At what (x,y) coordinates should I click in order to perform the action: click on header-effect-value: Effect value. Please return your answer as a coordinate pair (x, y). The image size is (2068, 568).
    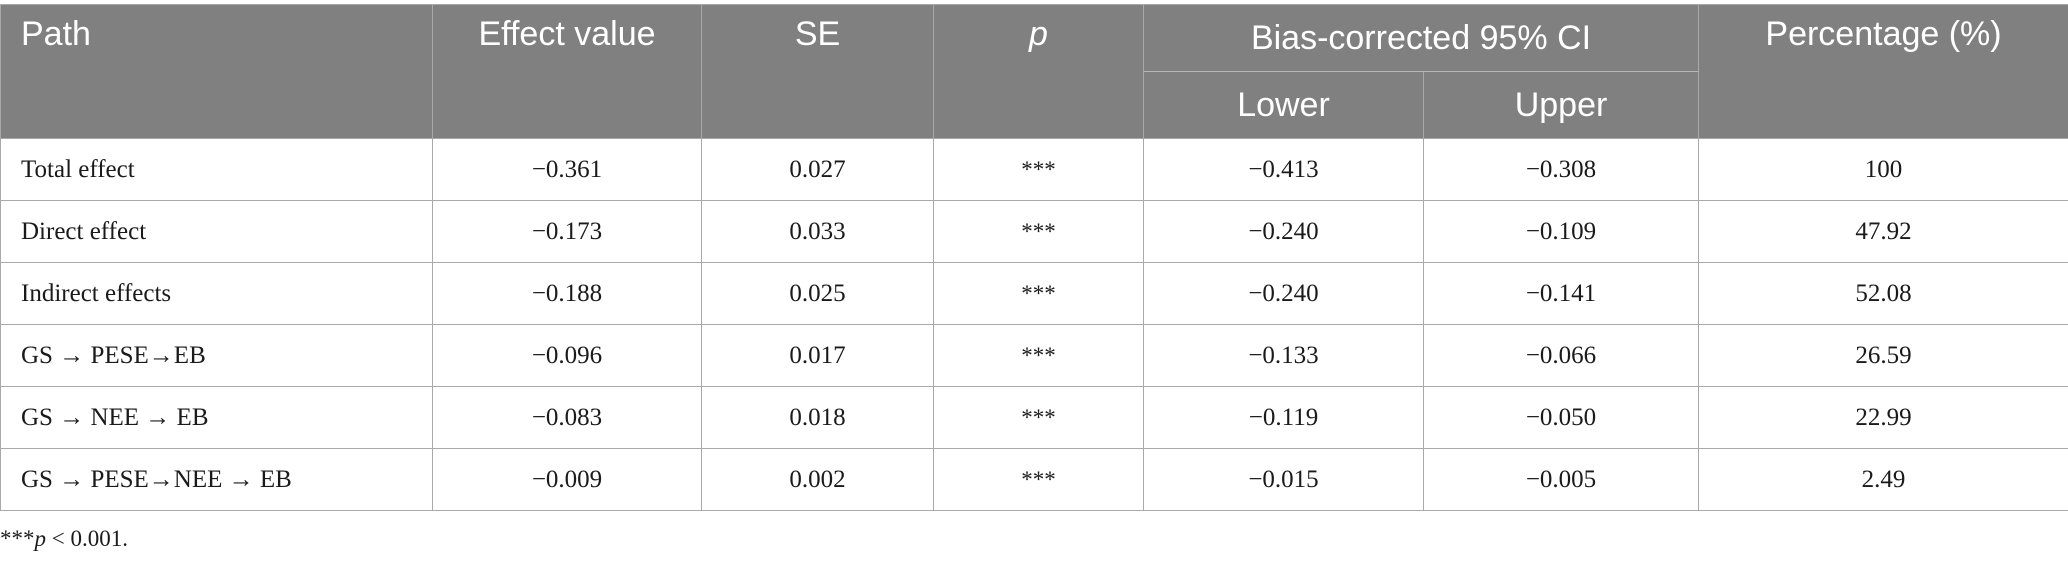
    Looking at the image, I should click on (567, 71).